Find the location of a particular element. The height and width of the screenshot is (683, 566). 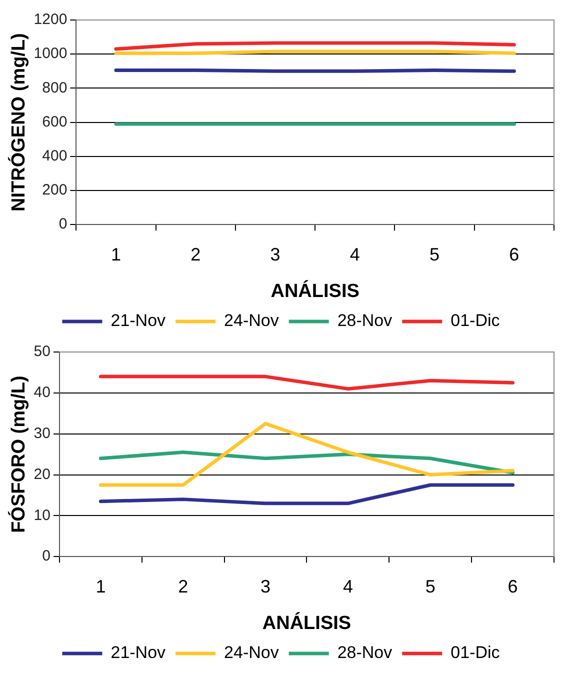

y-axis-title: NITRÓGENO (mg/L) is located at coordinates (19, 122).